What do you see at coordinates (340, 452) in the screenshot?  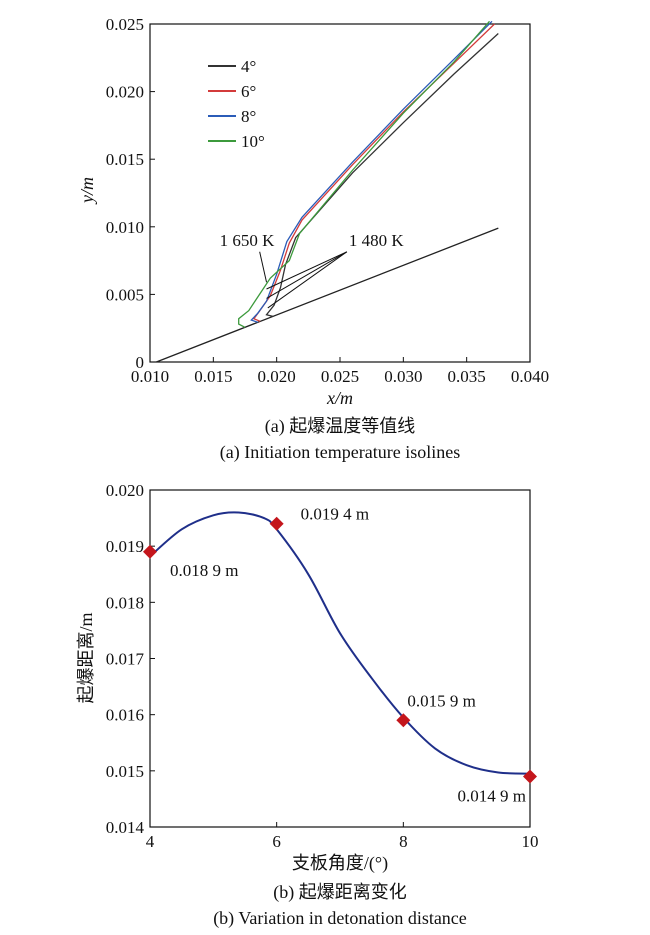 I see `chart-a-caption-en: (a) Initiation temperature isolines` at bounding box center [340, 452].